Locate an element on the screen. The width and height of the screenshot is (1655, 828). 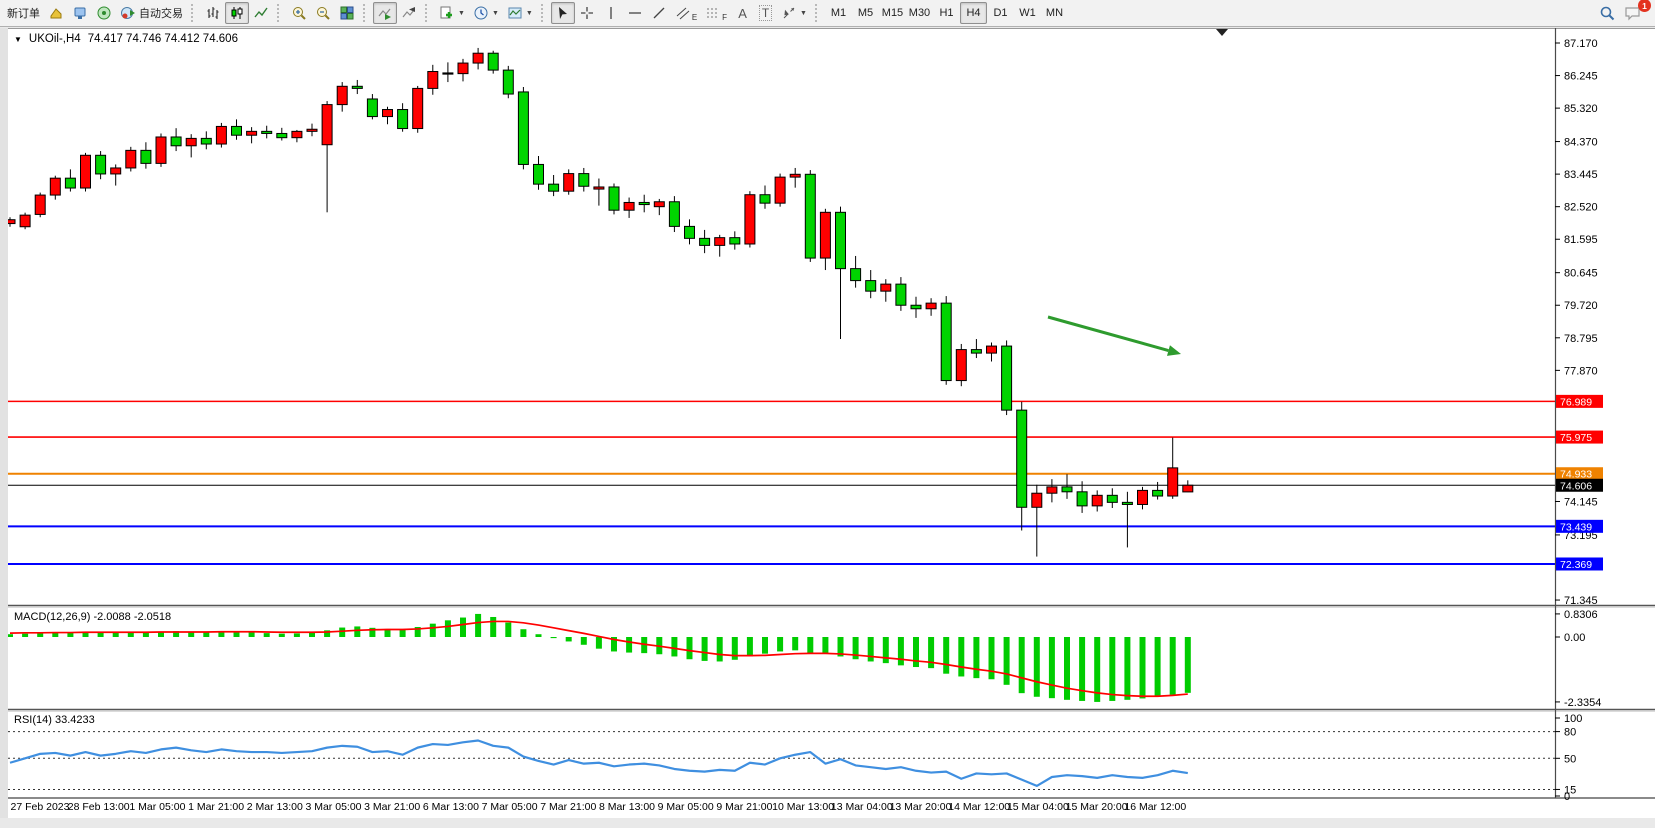
channel-icon is located at coordinates (683, 13).